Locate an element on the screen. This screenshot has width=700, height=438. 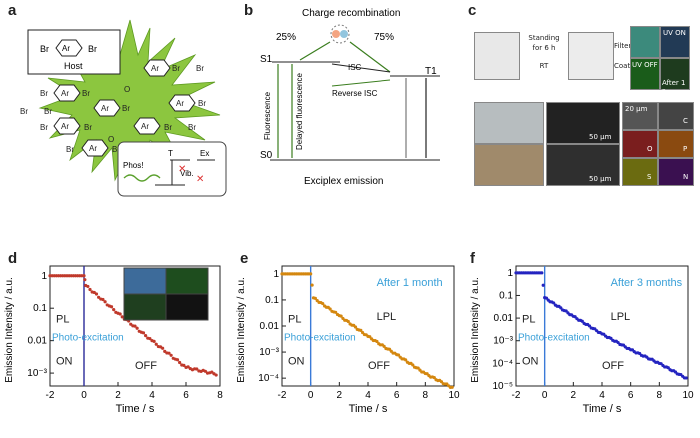
map-label-c: C is located at coordinates (685, 121).